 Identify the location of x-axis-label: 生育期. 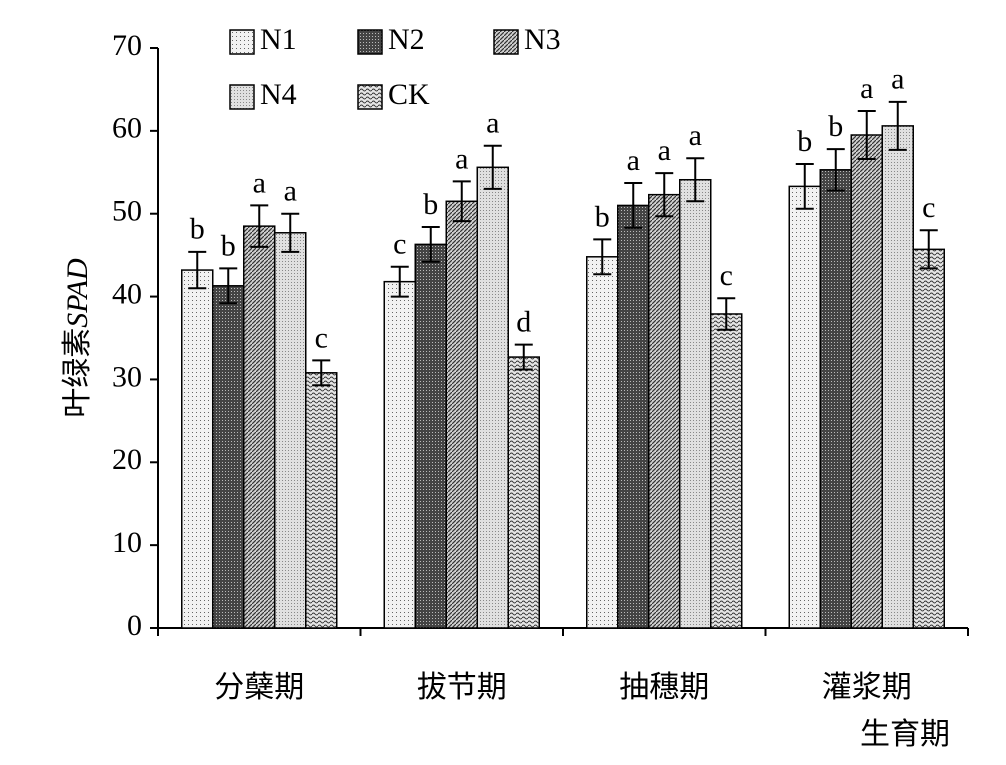
(905, 734).